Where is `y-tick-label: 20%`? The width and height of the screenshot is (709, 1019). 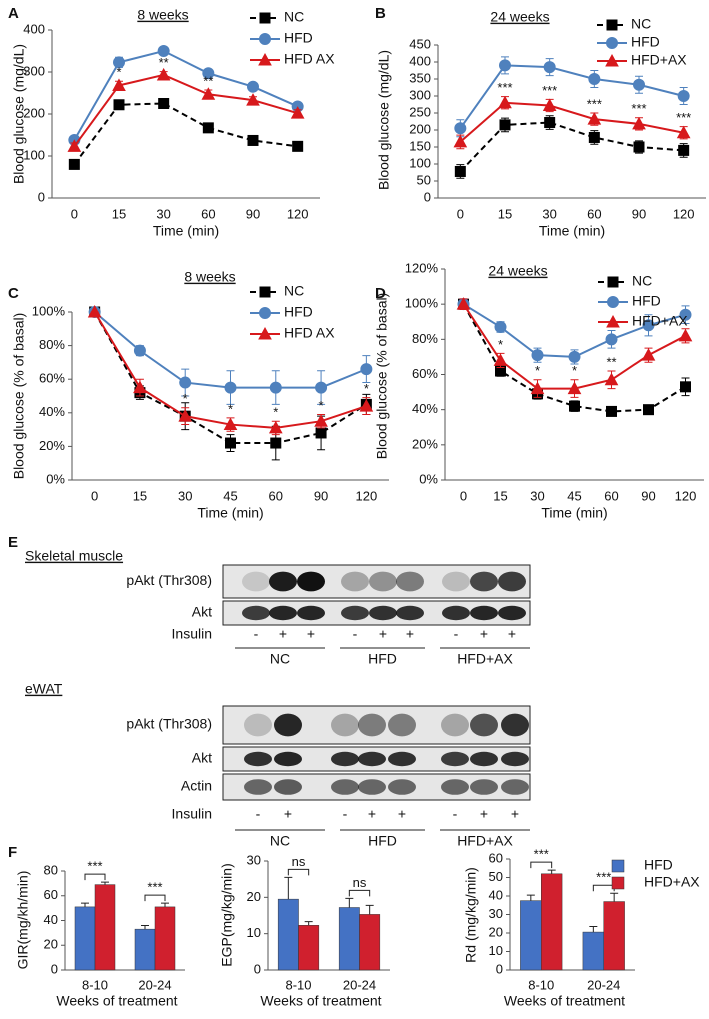 y-tick-label: 20% is located at coordinates (52, 445).